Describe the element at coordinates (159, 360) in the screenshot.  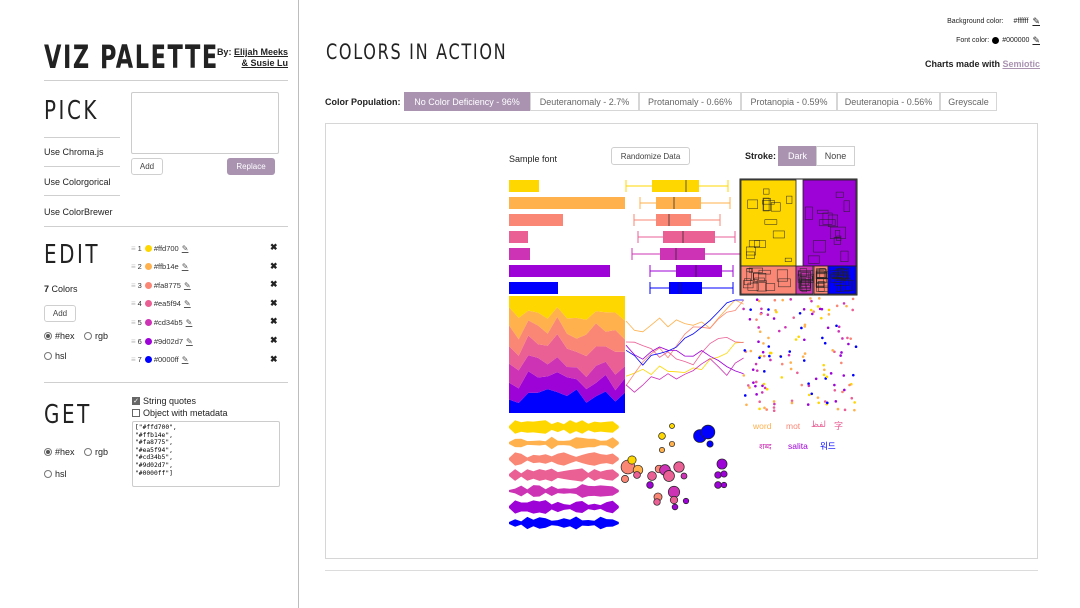
I see `color-row: ≡ 7 #0000ff ✎` at that location.